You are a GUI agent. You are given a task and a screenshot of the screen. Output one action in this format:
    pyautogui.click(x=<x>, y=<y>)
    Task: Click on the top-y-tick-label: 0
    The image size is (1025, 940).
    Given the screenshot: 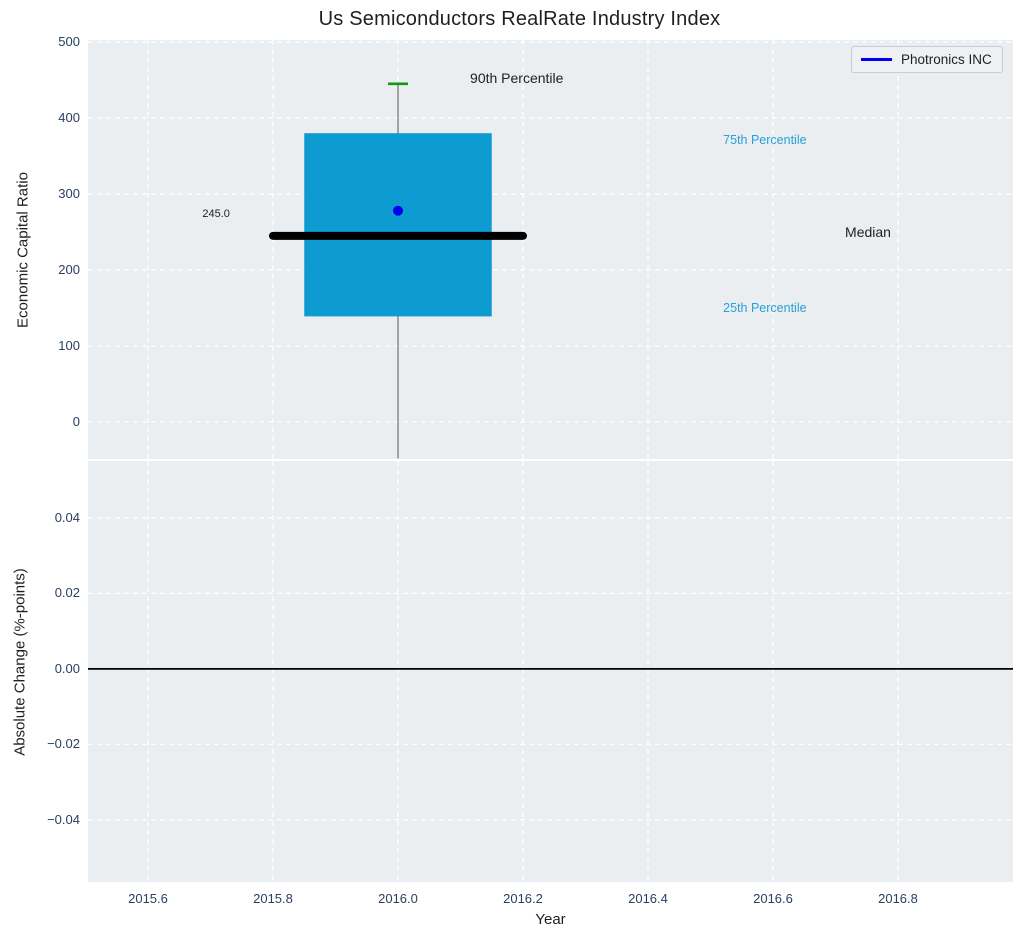 What is the action you would take?
    pyautogui.click(x=76, y=422)
    